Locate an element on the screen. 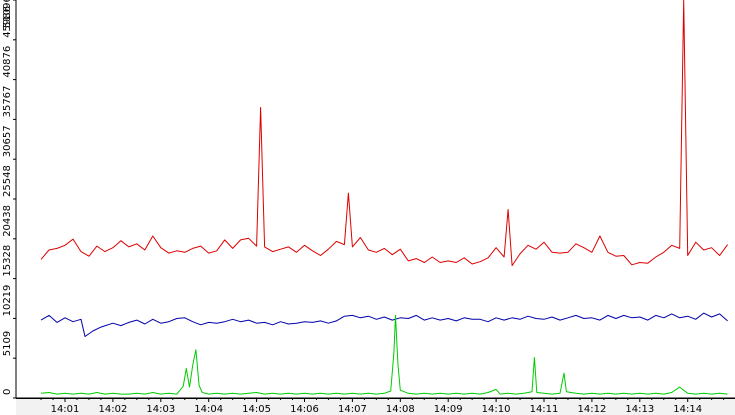  x-tick-label: 14:06 is located at coordinates (304, 409).